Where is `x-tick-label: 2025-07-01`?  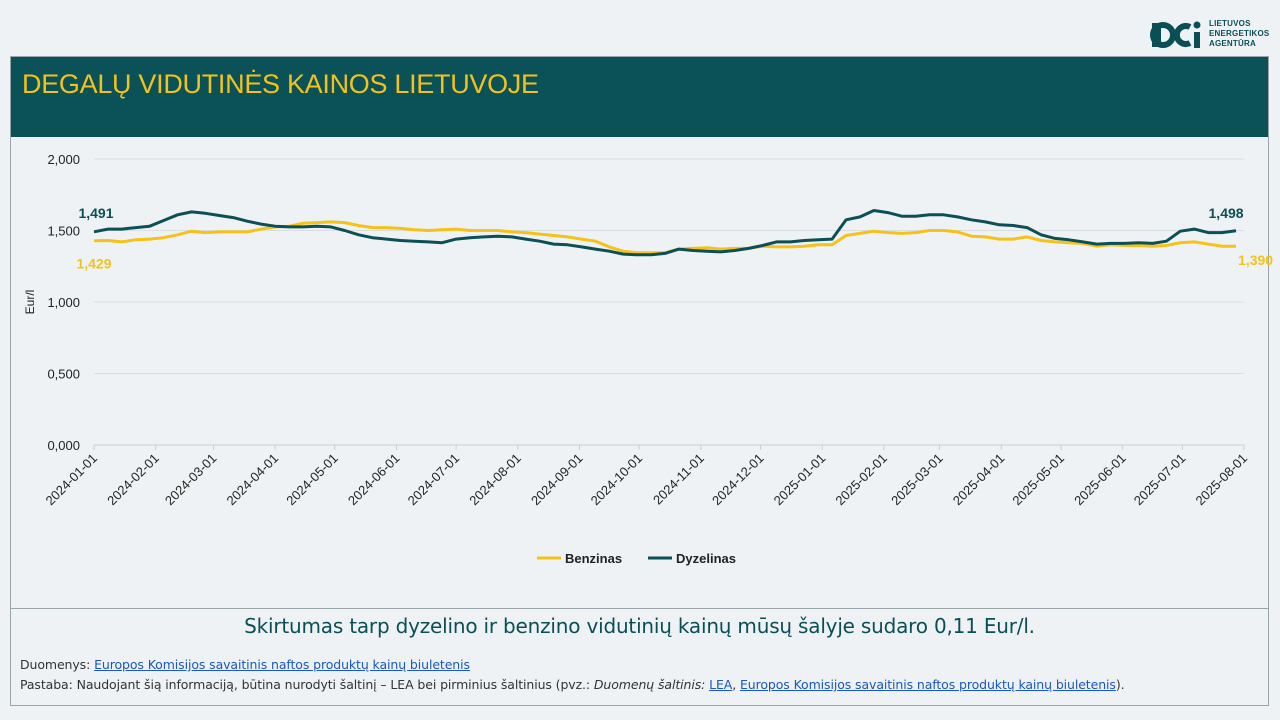 x-tick-label: 2025-07-01 is located at coordinates (1160, 480).